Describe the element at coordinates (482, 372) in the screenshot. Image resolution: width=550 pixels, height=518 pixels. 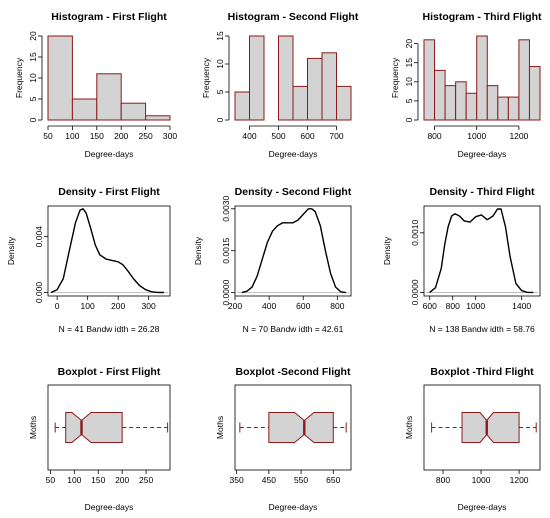
I see `chart-title: Boxplot -Third Flight` at that location.